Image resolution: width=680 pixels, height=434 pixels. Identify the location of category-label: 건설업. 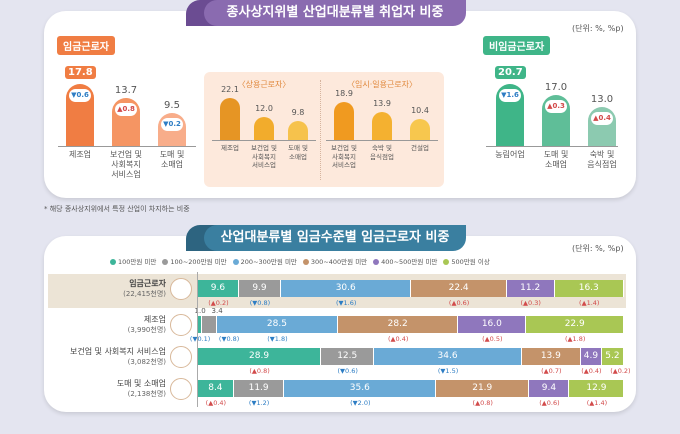
(420, 148).